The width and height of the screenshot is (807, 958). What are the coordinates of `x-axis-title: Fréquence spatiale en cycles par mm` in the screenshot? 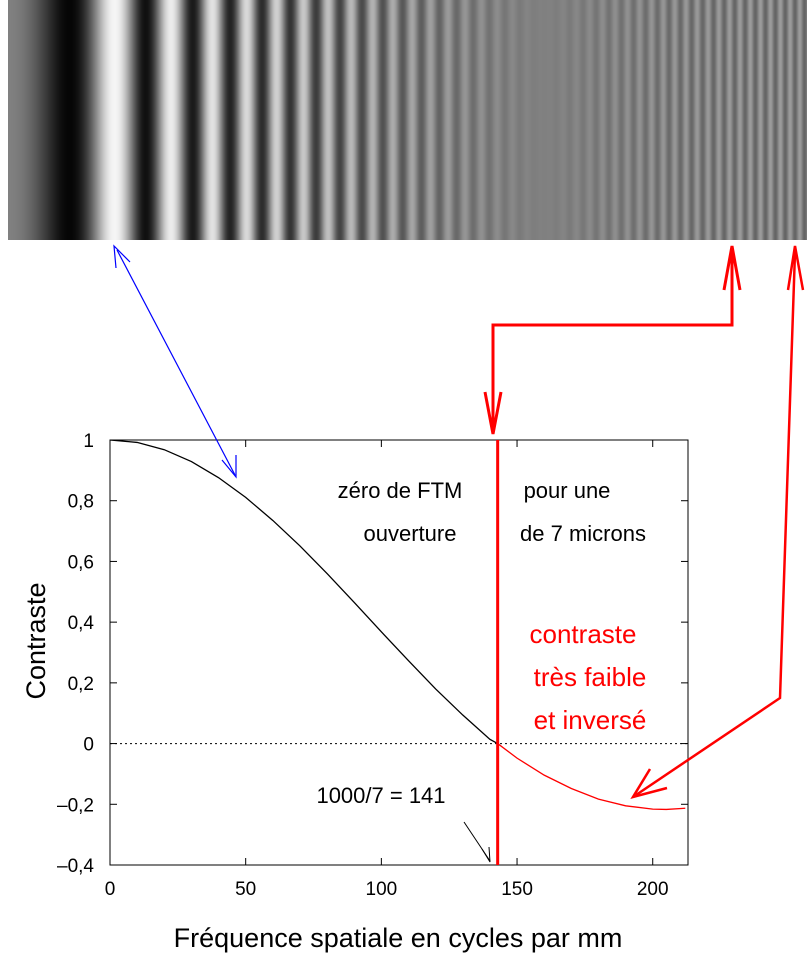 It's located at (398, 938).